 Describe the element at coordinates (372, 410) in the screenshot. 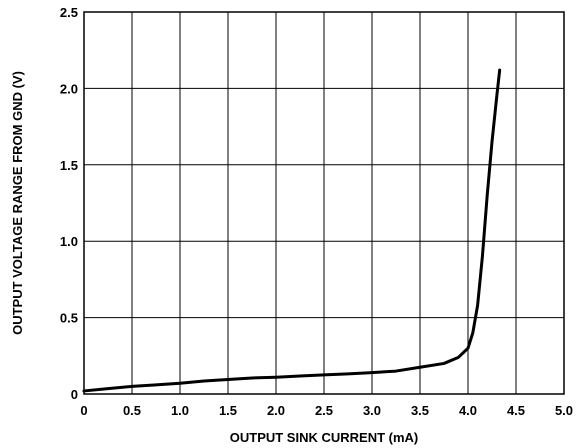

I see `x-tick-label: 3.0` at that location.